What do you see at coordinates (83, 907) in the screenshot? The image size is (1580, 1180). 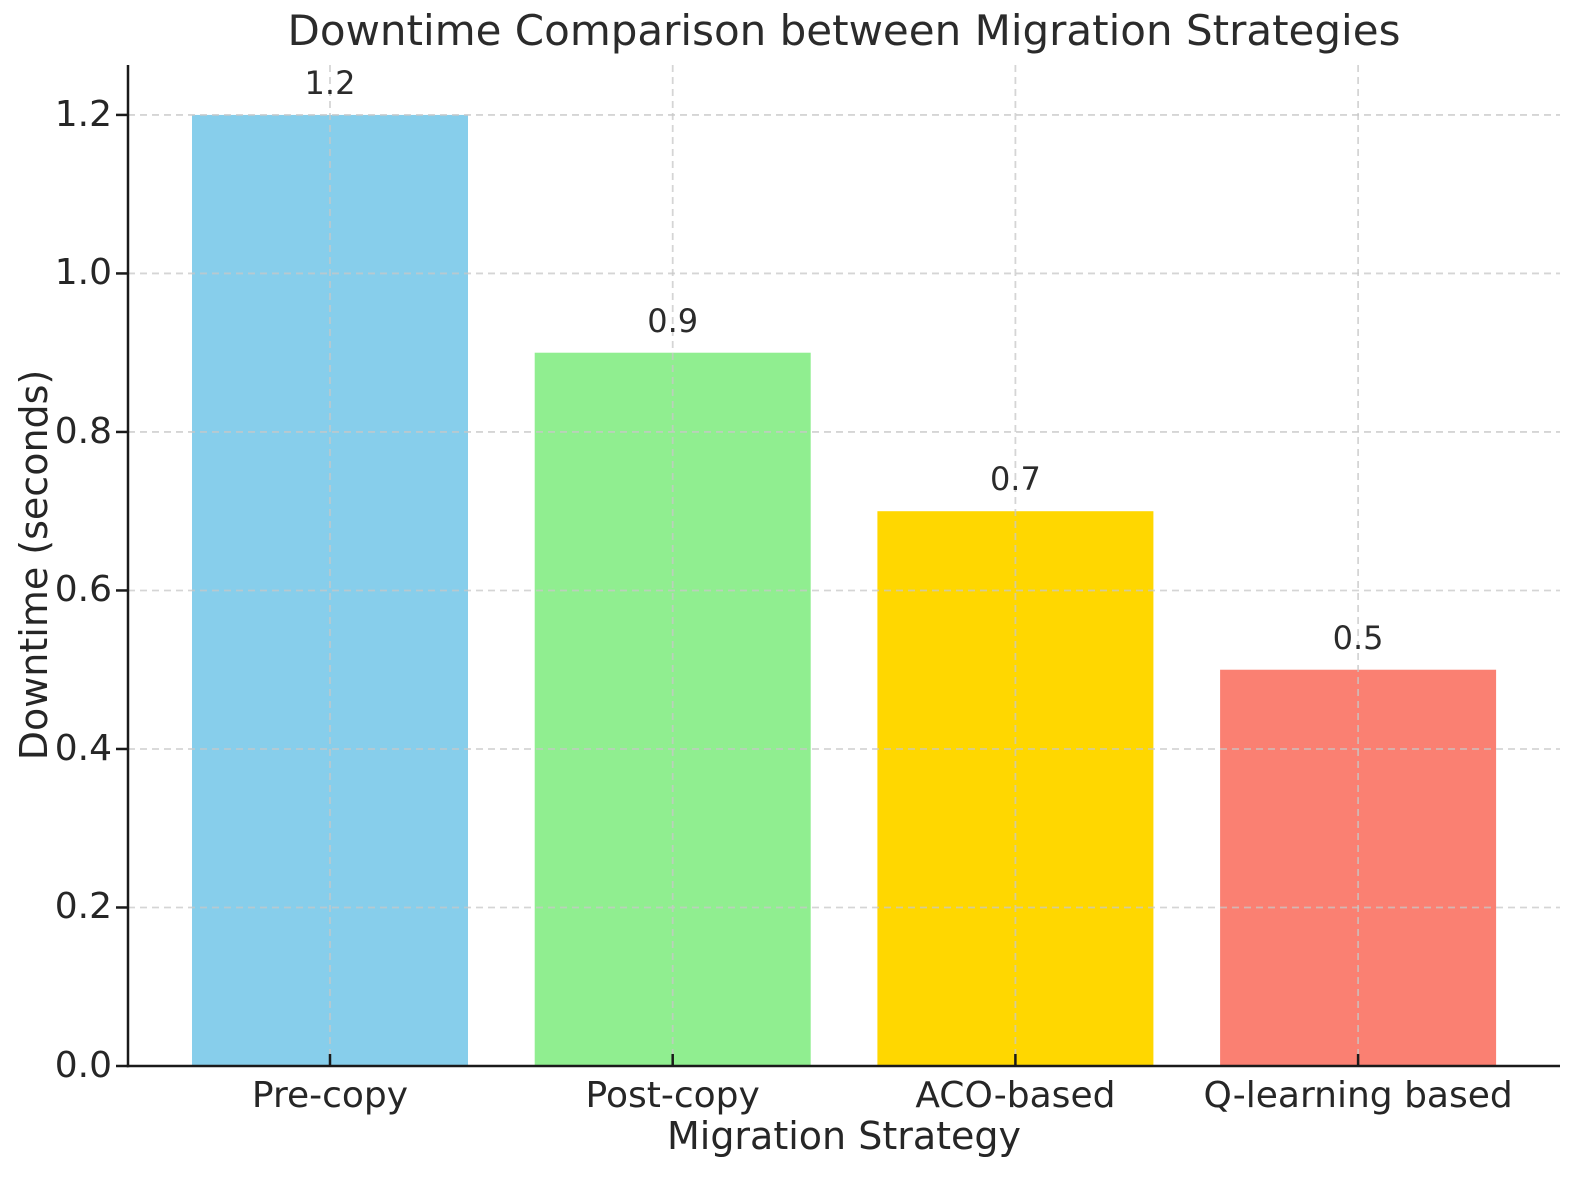 I see `y-tick-label: 0.2` at bounding box center [83, 907].